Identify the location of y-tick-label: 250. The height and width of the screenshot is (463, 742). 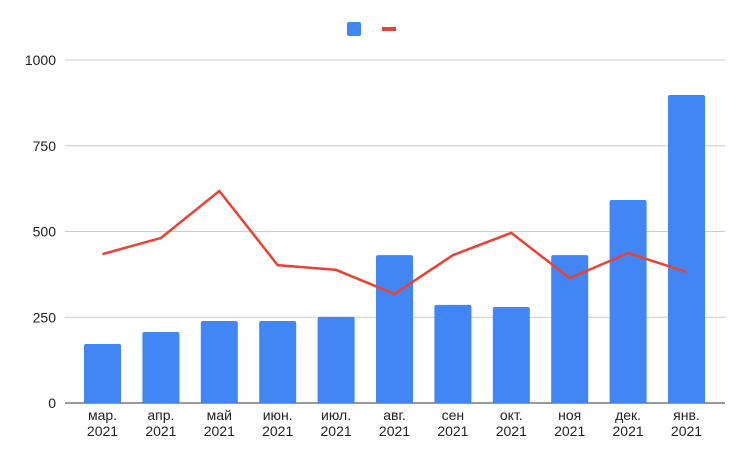
(45, 317).